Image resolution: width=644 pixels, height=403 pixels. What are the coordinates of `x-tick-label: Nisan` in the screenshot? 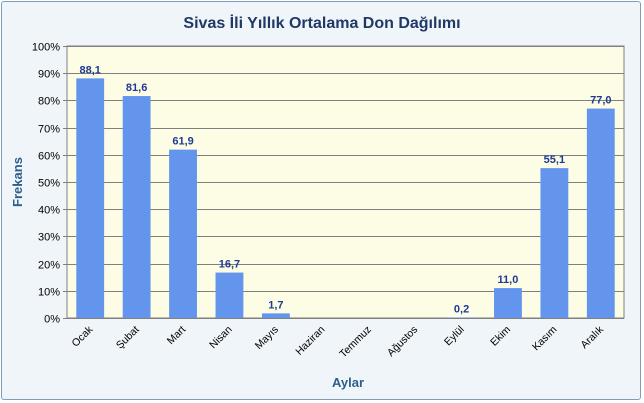 It's located at (221, 338).